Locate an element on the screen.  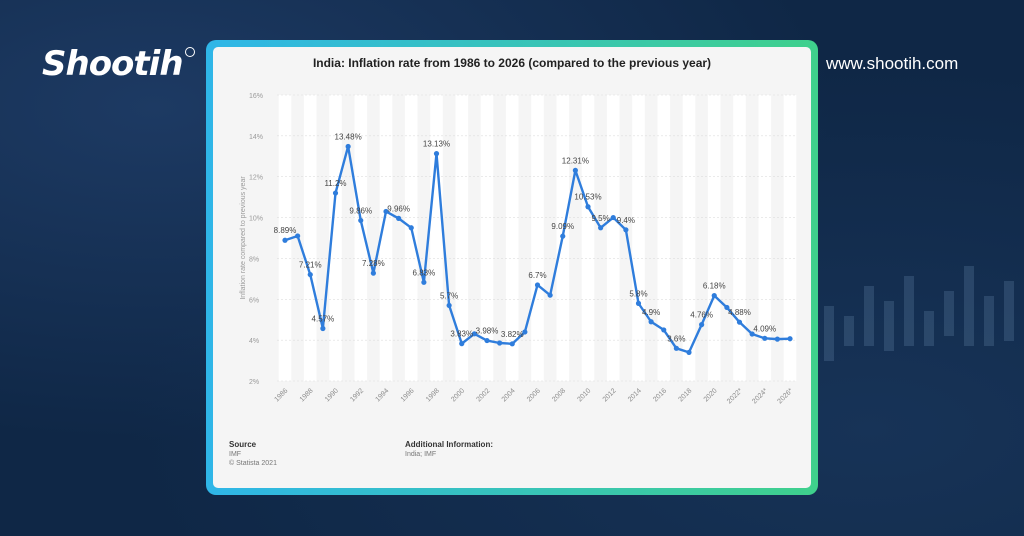
data-label: 3.83% is located at coordinates (461, 334).